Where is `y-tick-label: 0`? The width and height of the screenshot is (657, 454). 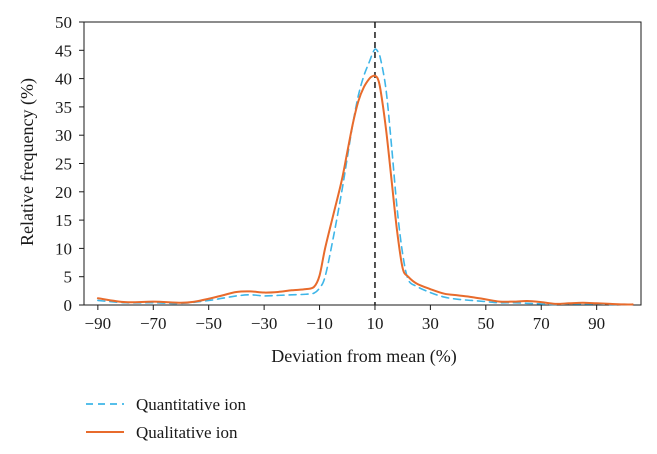 y-tick-label: 0 is located at coordinates (68, 305).